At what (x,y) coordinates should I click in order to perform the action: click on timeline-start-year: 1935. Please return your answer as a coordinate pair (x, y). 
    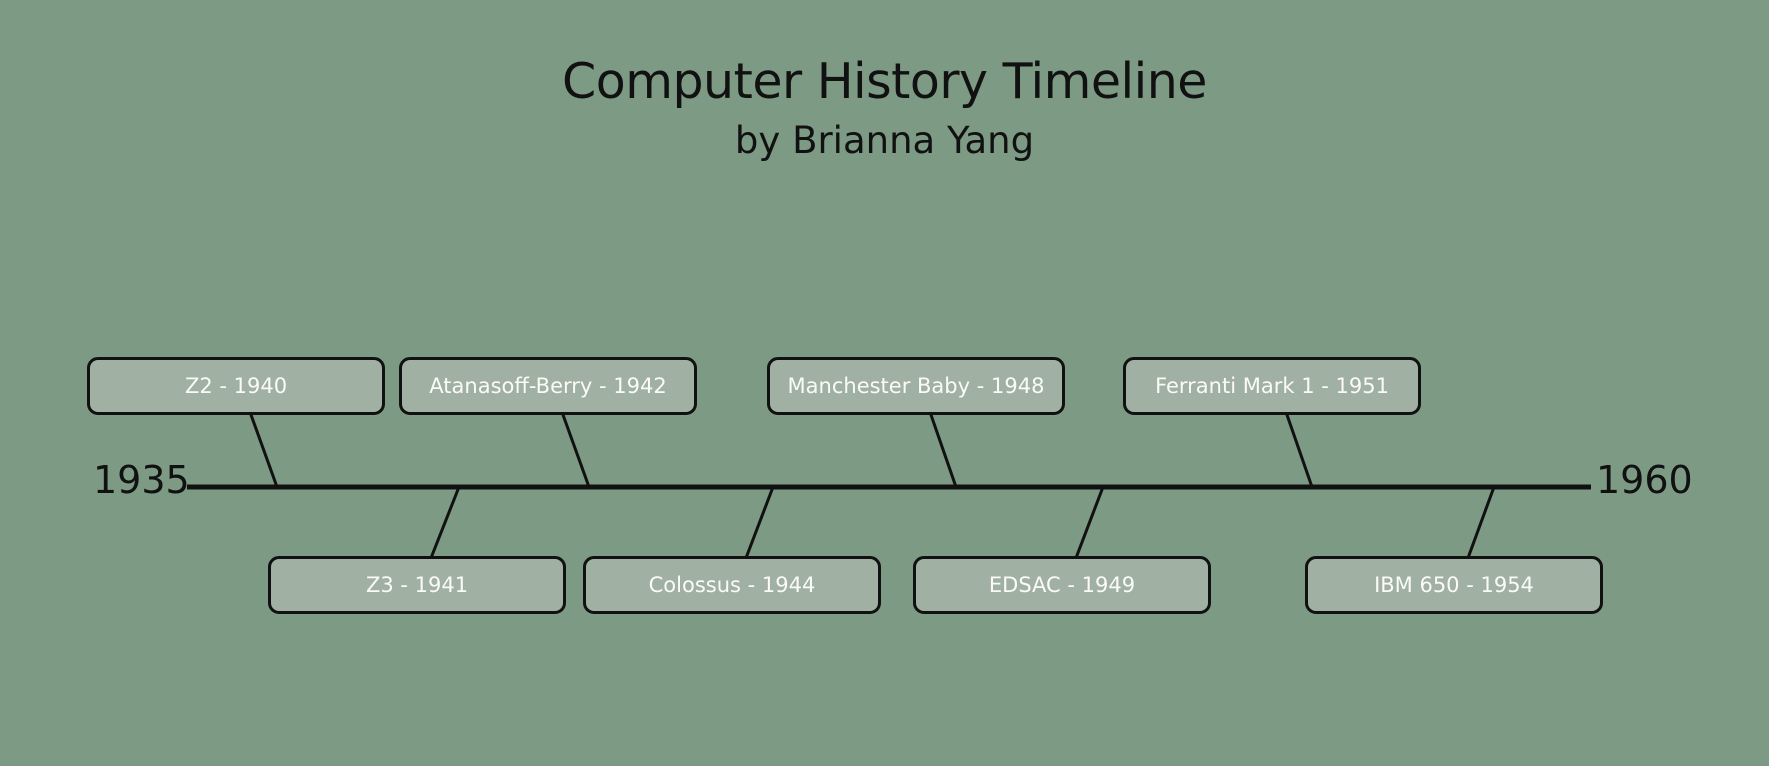
    Looking at the image, I should click on (141, 480).